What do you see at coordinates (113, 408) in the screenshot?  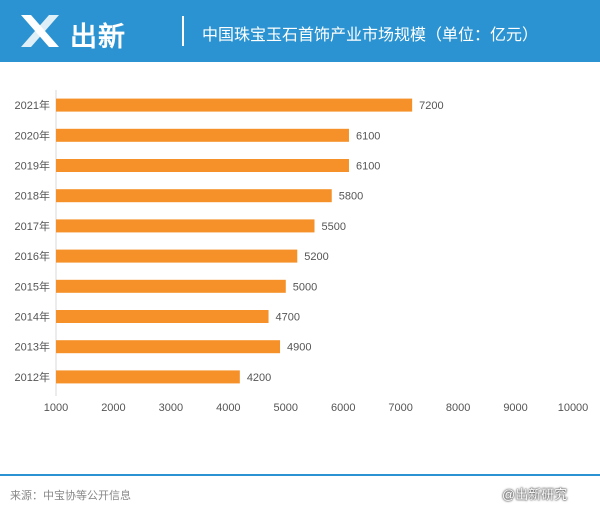 I see `x-tick-label: 2000` at bounding box center [113, 408].